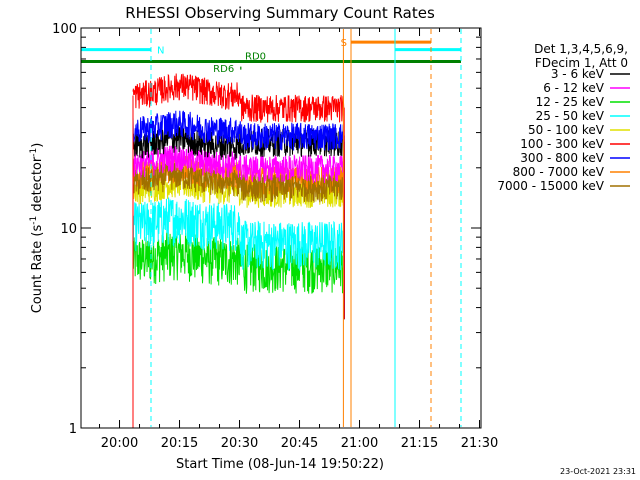 This screenshot has width=640, height=480. I want to click on legend-label-6: 300 - 800 keV, so click(562, 158).